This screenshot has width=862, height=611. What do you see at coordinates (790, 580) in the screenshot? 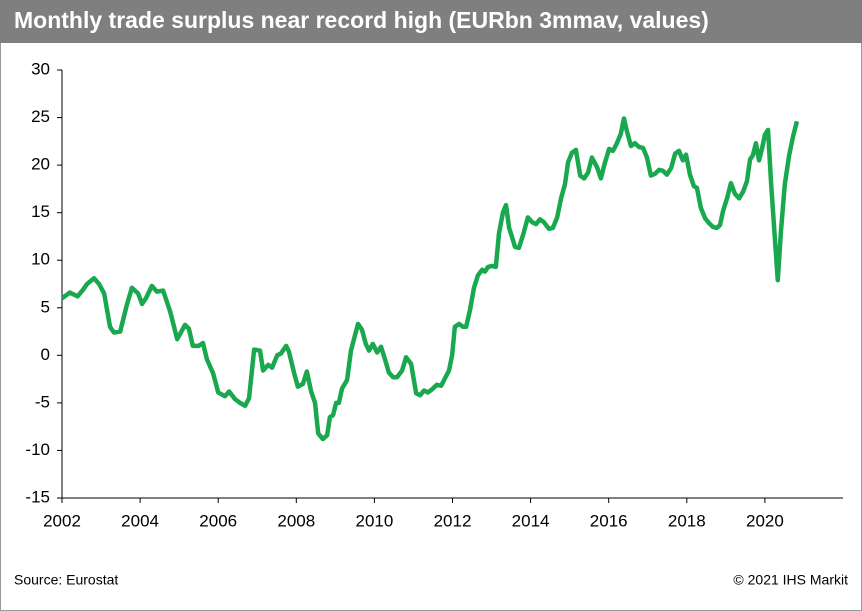
I see `credit: © 2021 IHS Markit` at bounding box center [790, 580].